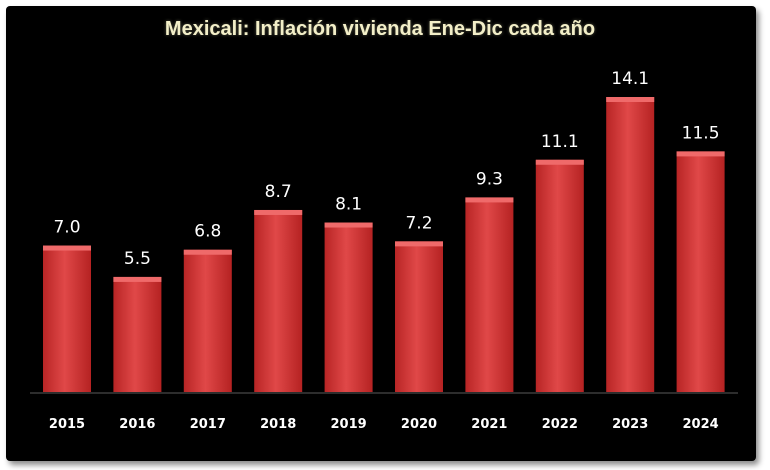 This screenshot has width=770, height=470. What do you see at coordinates (489, 200) in the screenshot?
I see `bar-top-2021` at bounding box center [489, 200].